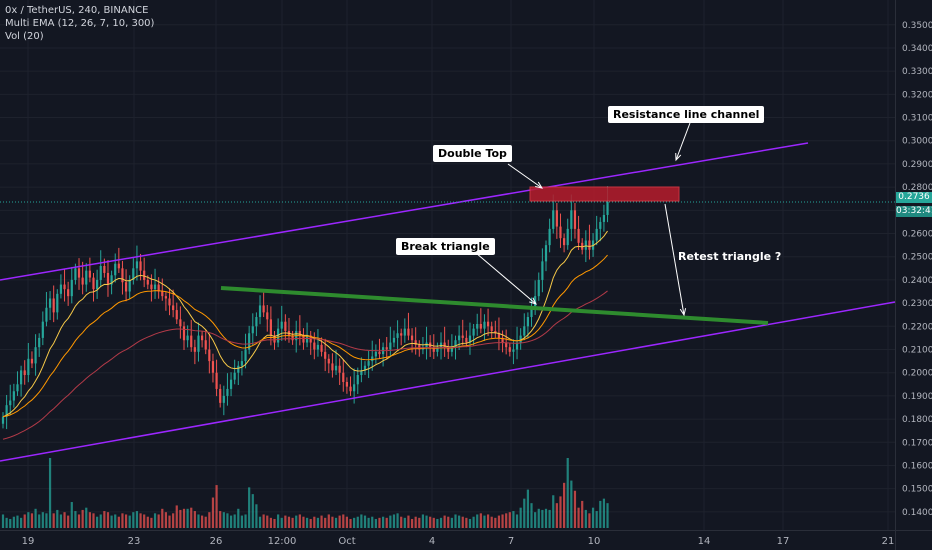  I want to click on annotation-double-top: Double Top, so click(472, 153).